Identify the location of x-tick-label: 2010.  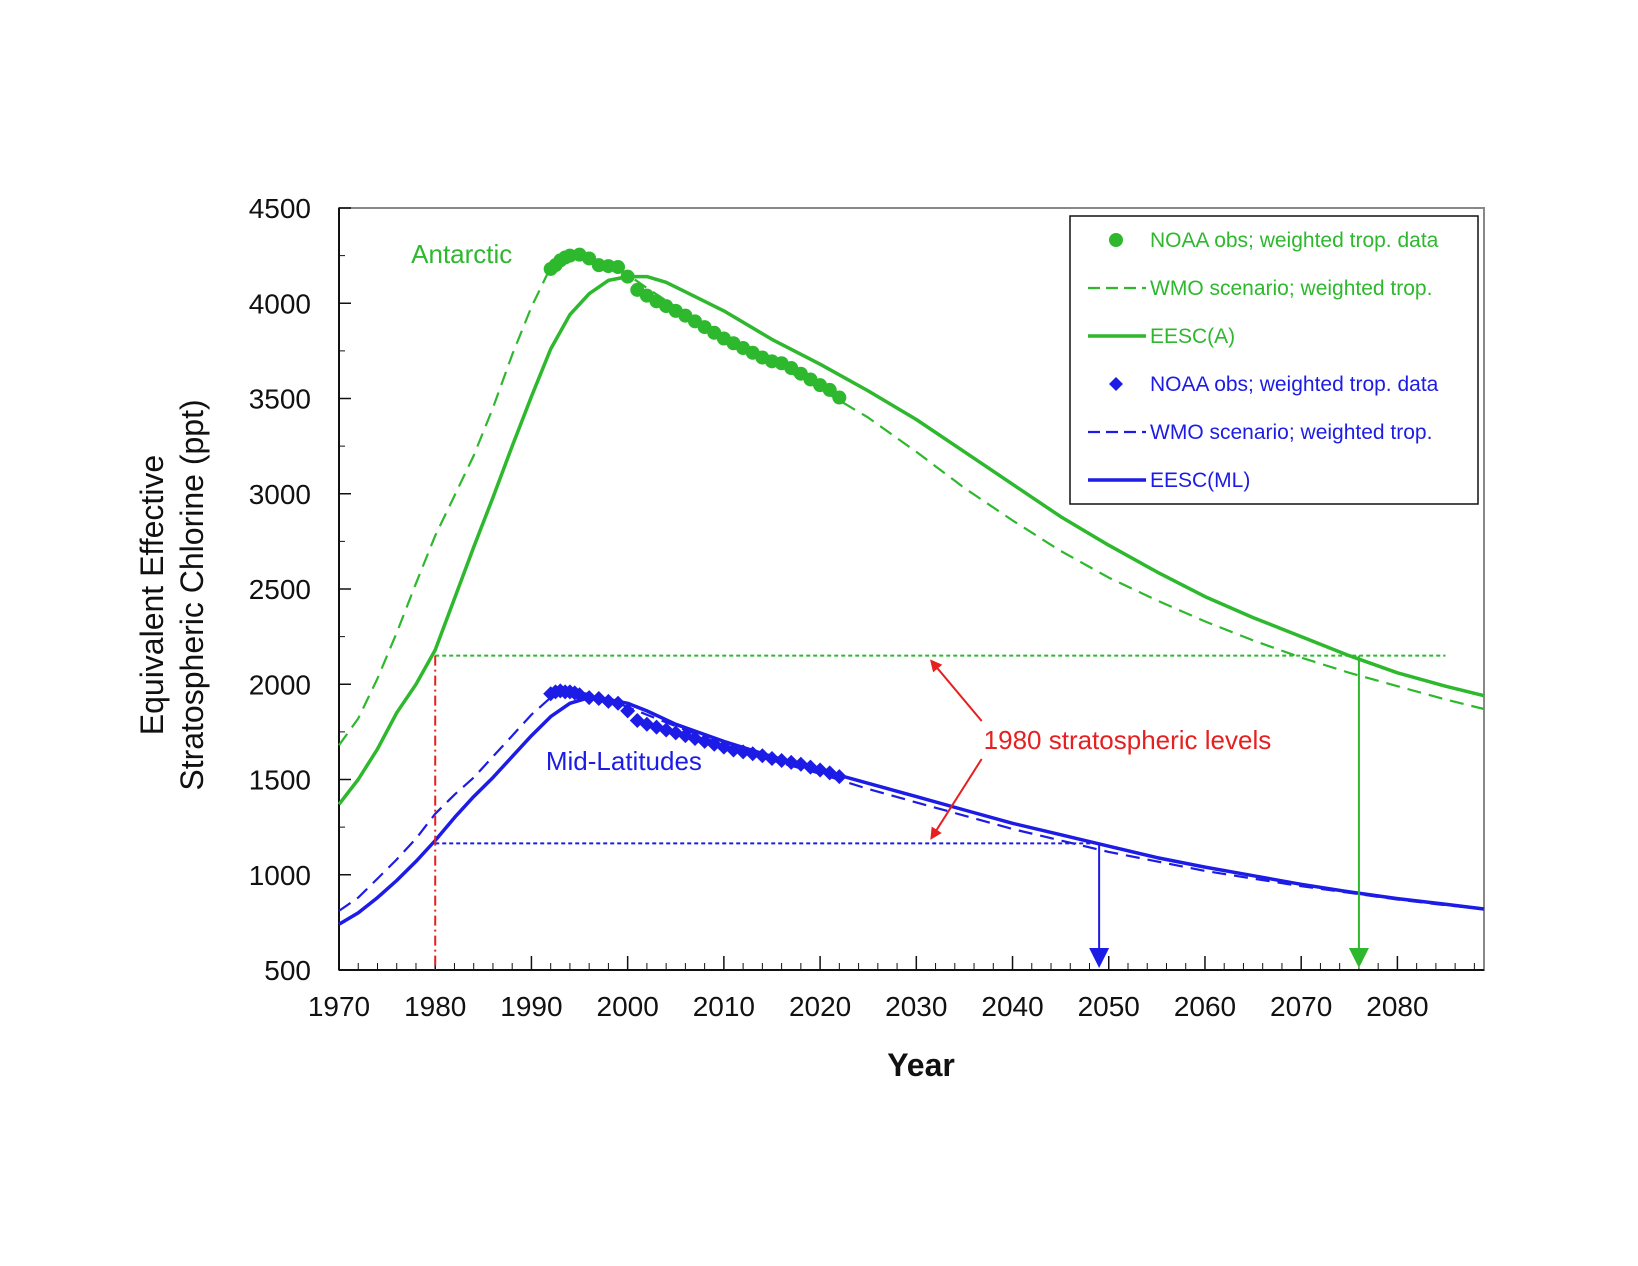
(724, 1006).